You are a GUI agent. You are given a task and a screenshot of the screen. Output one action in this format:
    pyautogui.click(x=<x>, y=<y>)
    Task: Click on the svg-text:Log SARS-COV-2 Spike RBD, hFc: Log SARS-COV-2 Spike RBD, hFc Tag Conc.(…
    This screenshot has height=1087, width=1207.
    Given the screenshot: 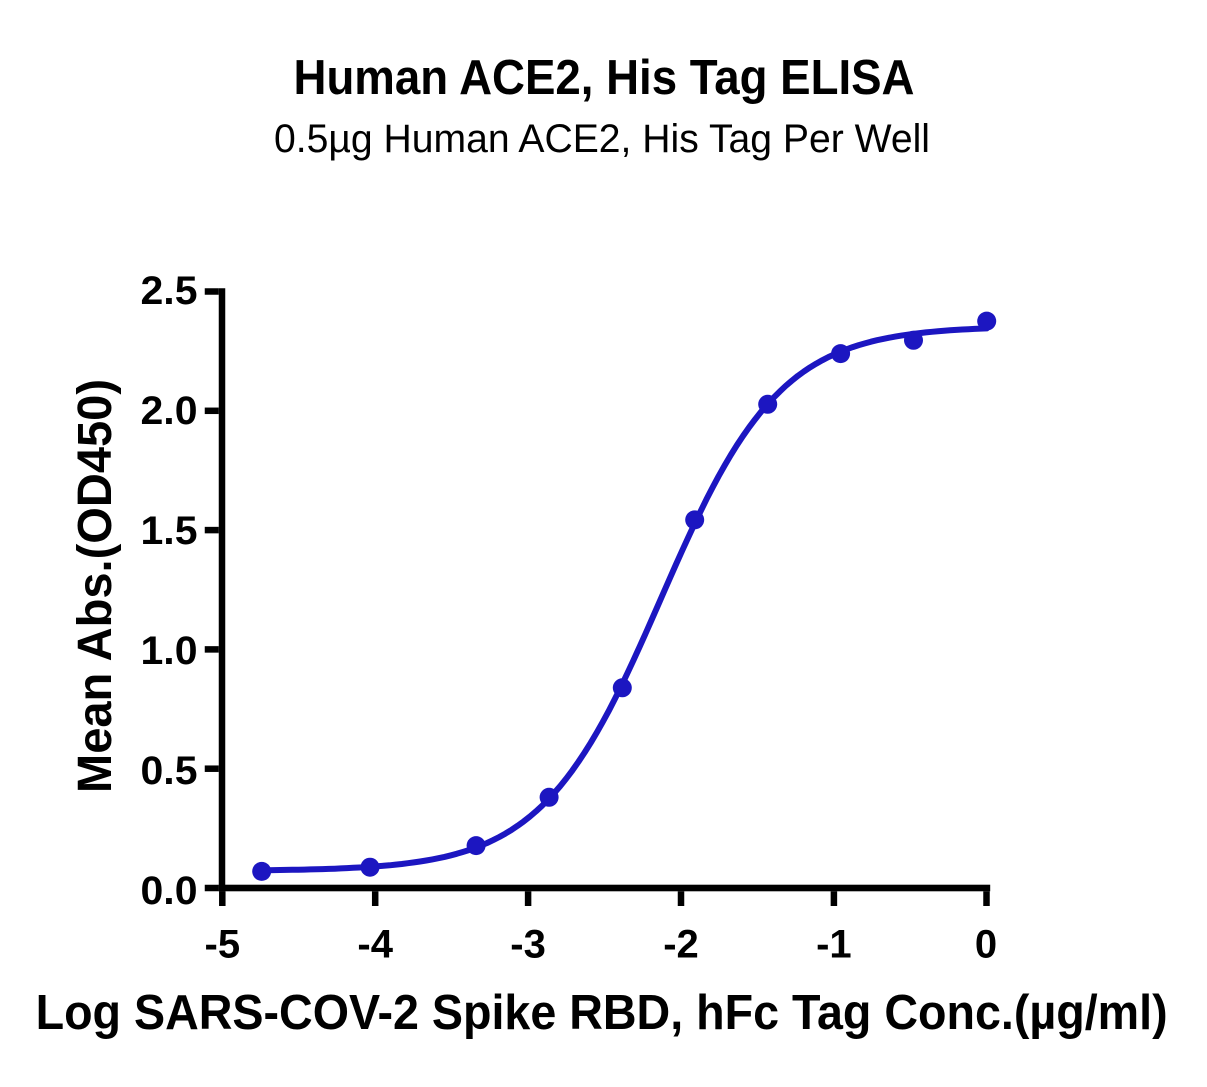 What is the action you would take?
    pyautogui.click(x=602, y=1013)
    